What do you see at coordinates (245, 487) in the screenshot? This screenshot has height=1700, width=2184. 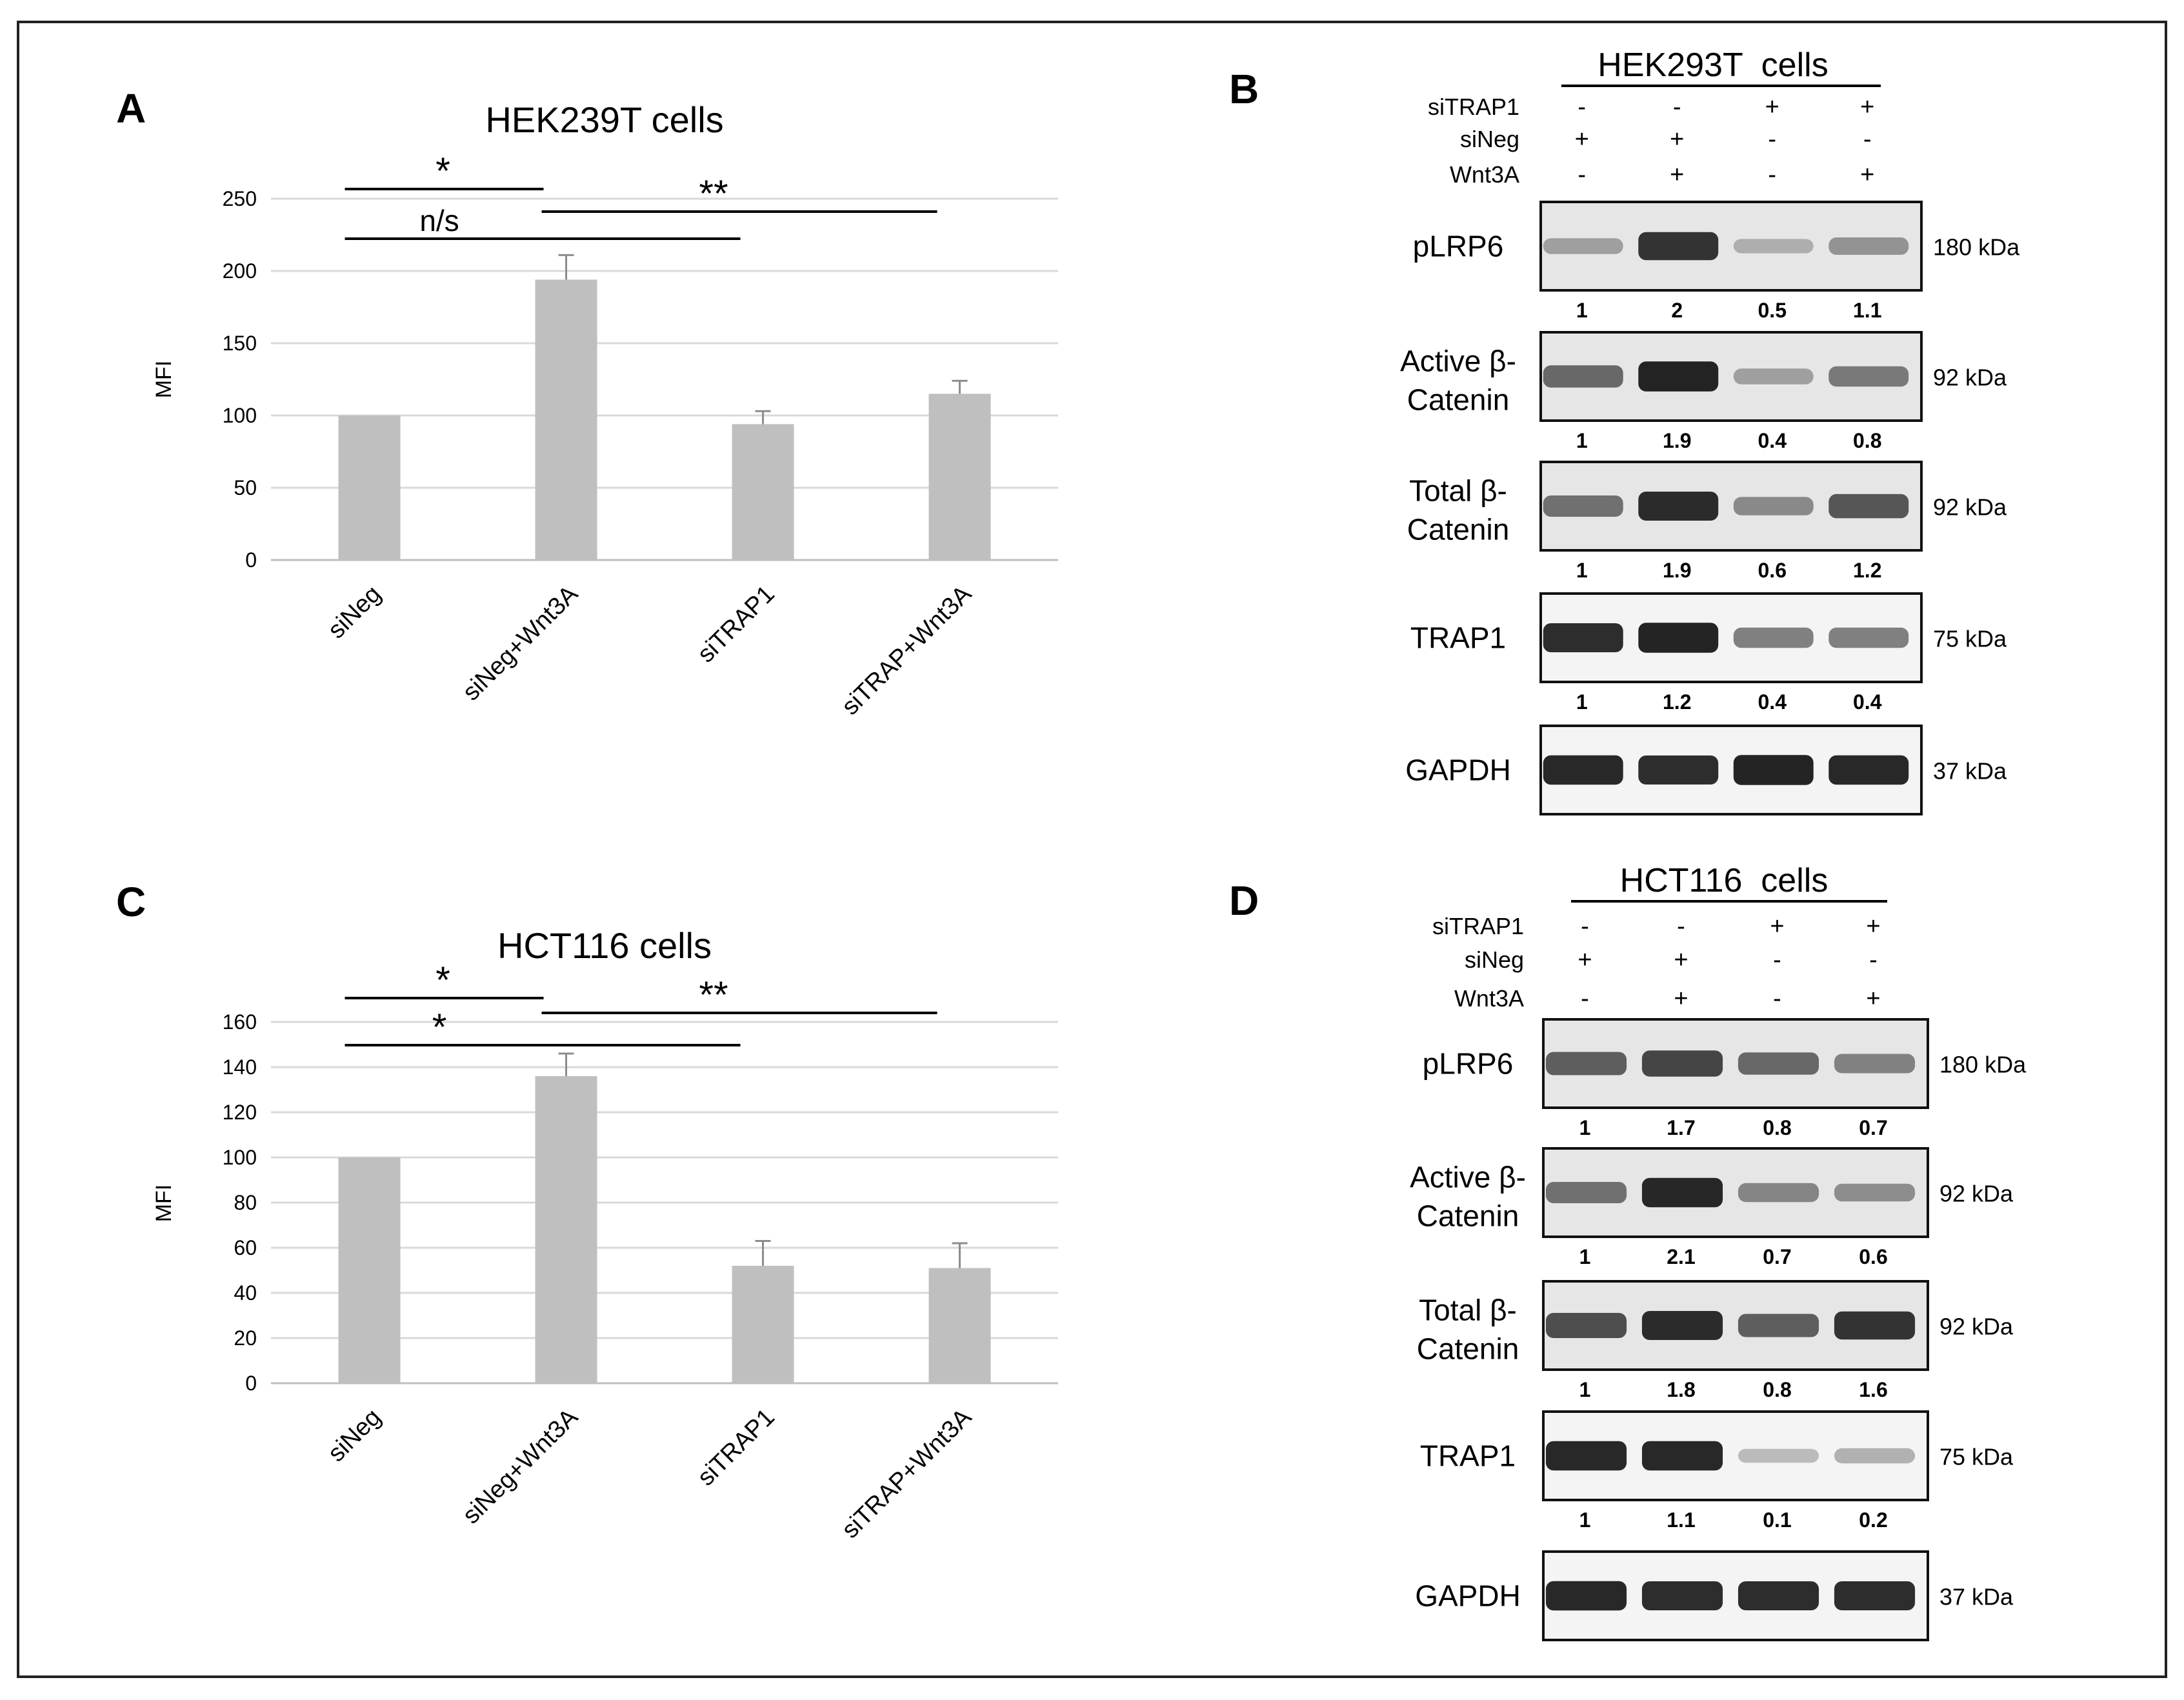 I see `y-tick-label: 50` at bounding box center [245, 487].